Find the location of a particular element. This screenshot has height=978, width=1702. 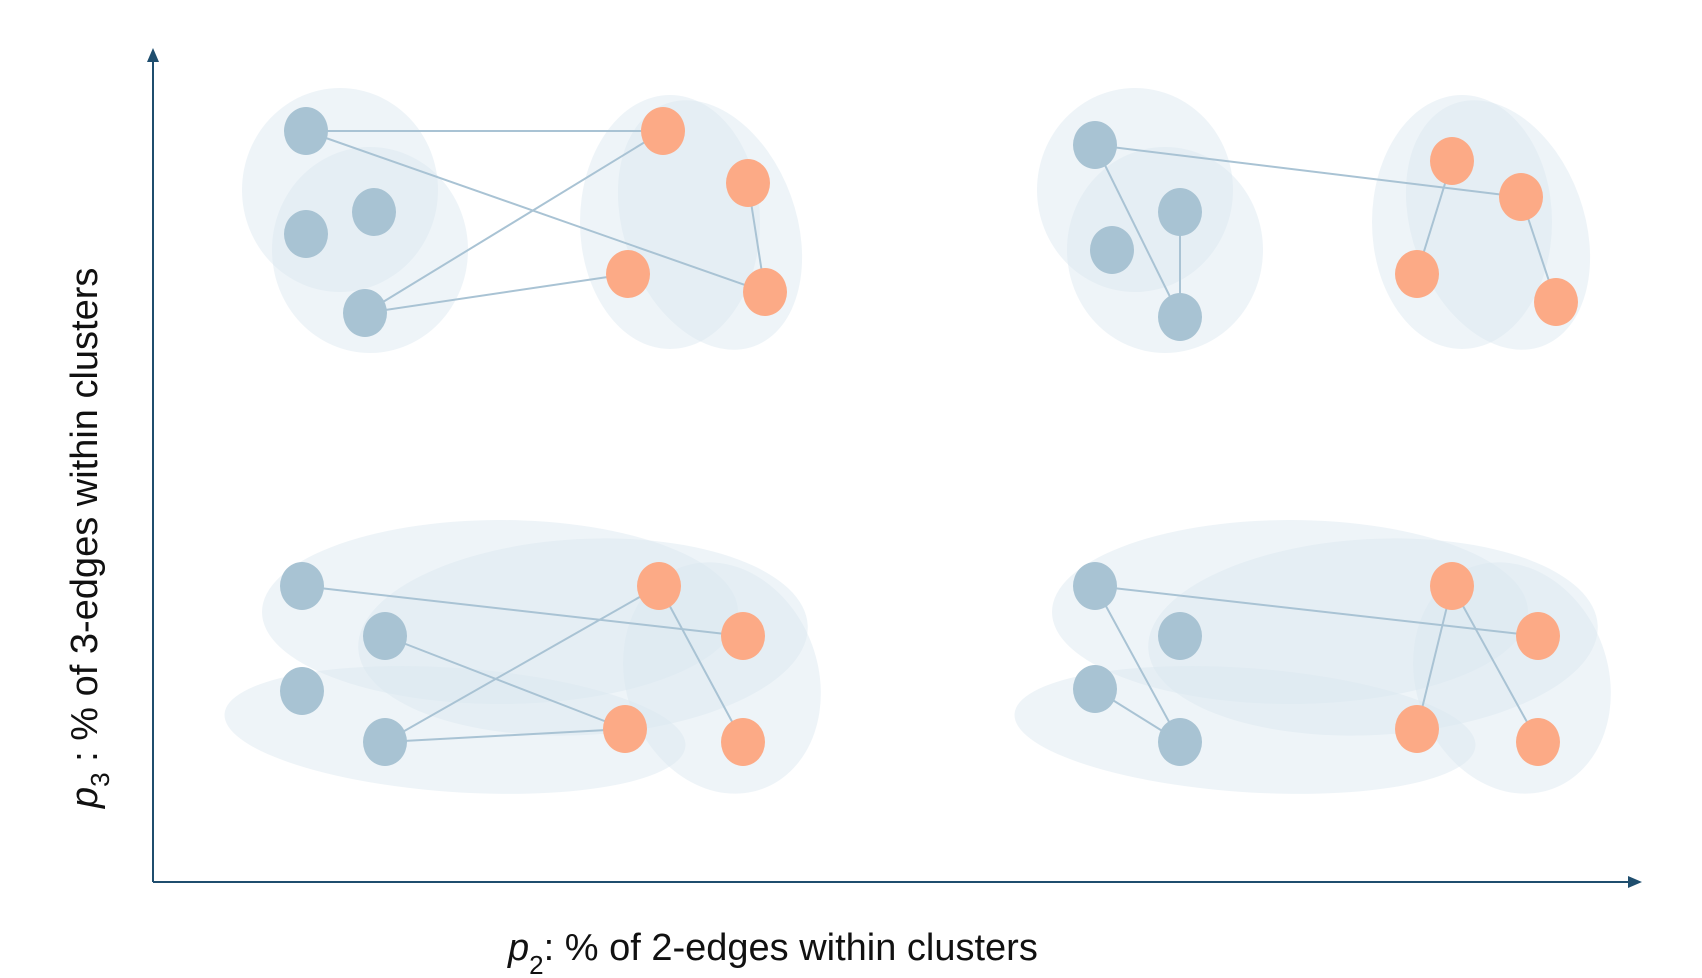

y-axis-label: p3 : % of 3-edges within clusters is located at coordinates (89, 538).